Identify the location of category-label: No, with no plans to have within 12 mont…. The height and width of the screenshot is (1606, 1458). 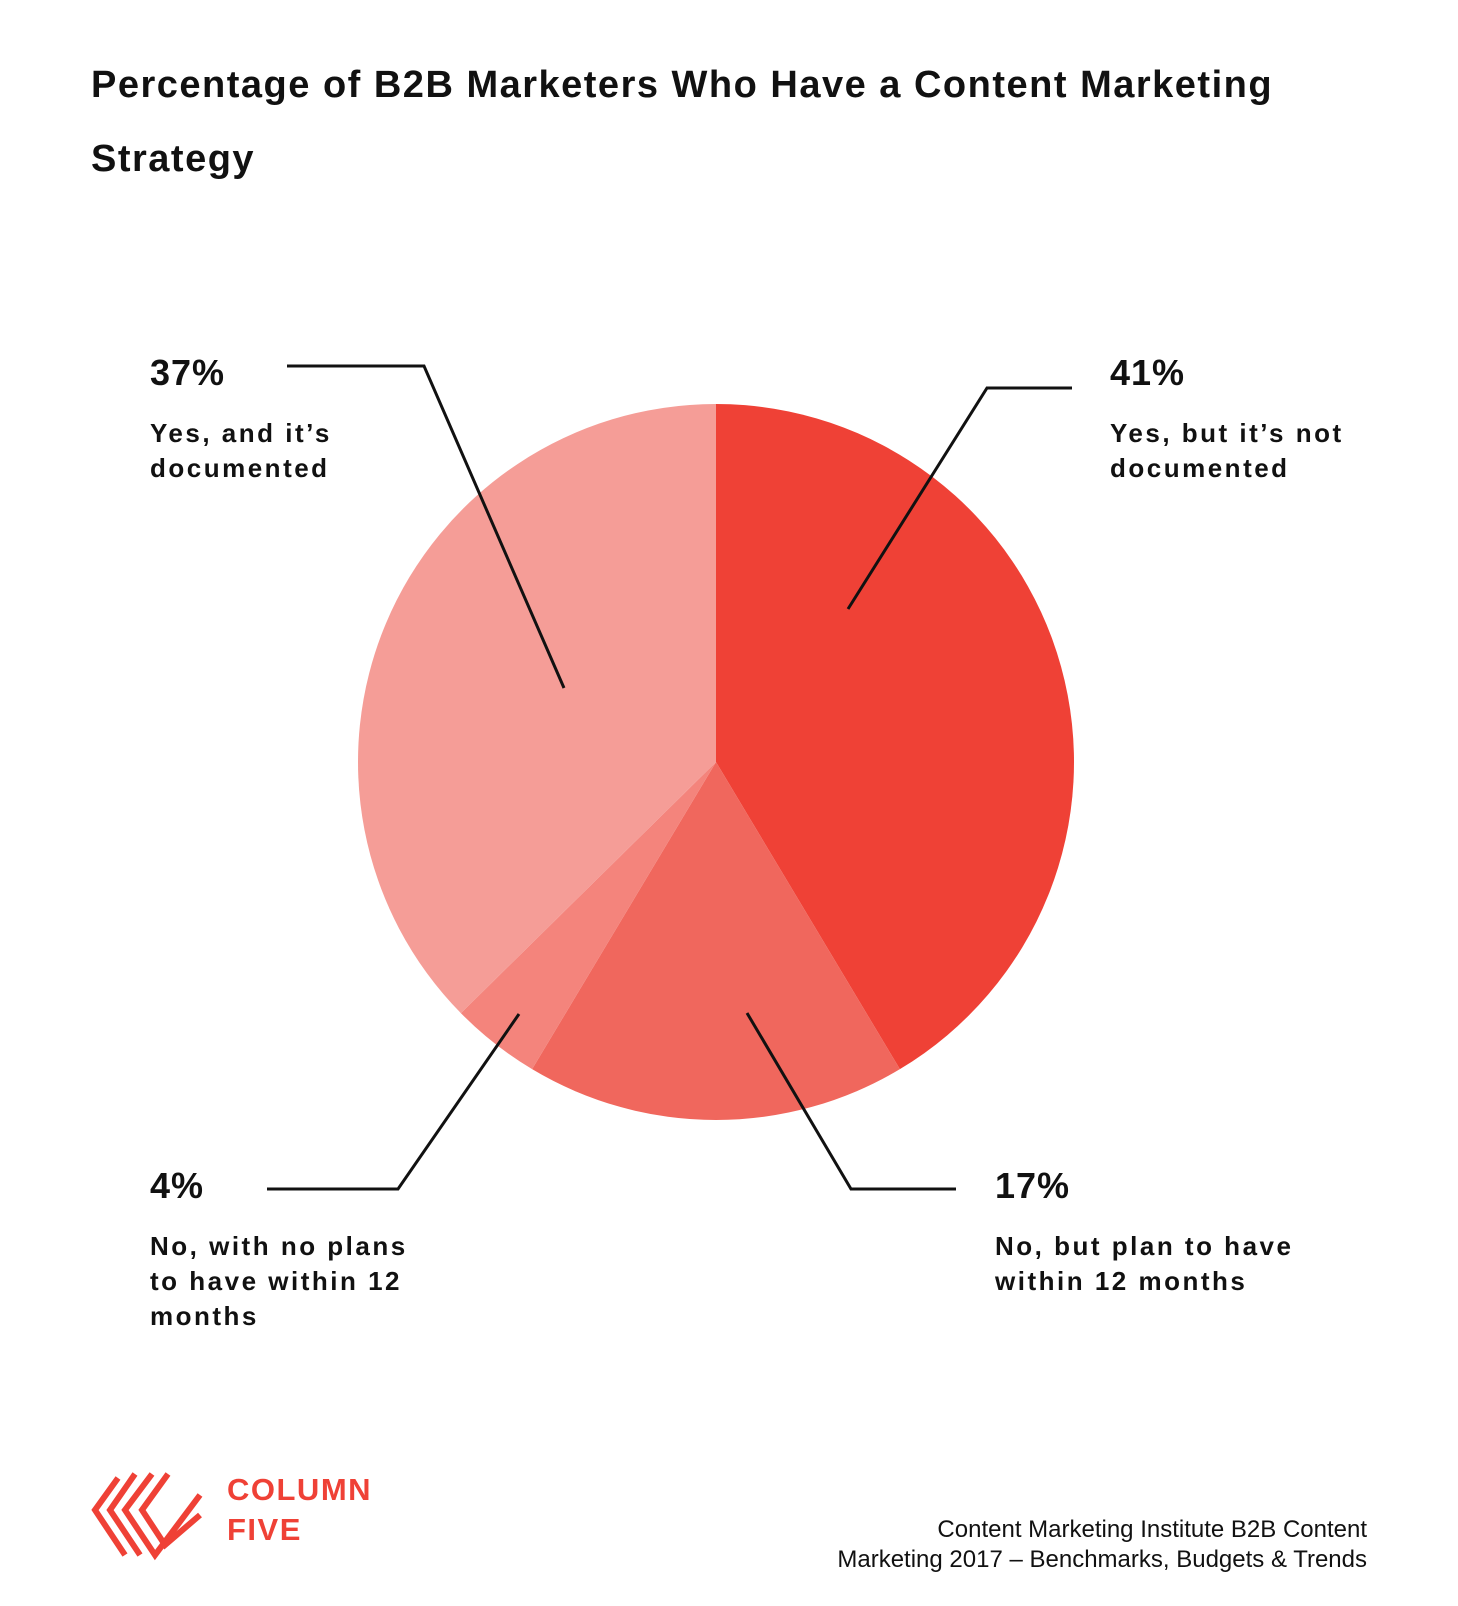
(279, 1281).